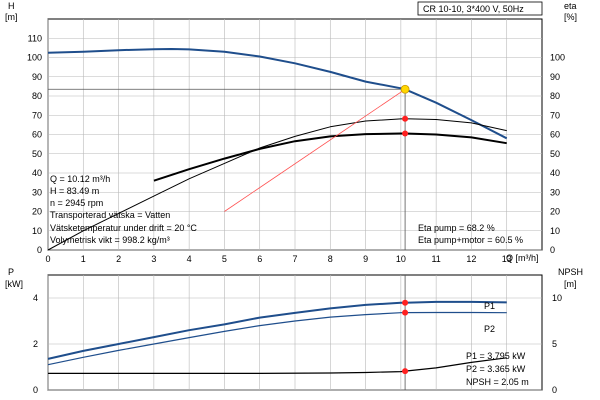 This screenshot has height=400, width=600. I want to click on bottom-left-tick-label: 2, so click(35, 344).